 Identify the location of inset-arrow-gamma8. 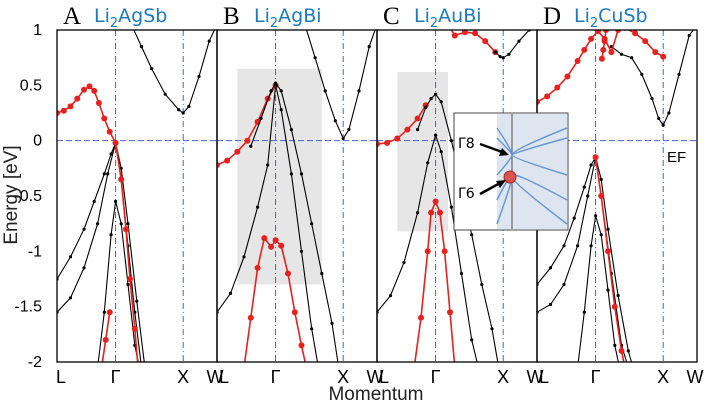
(494, 149).